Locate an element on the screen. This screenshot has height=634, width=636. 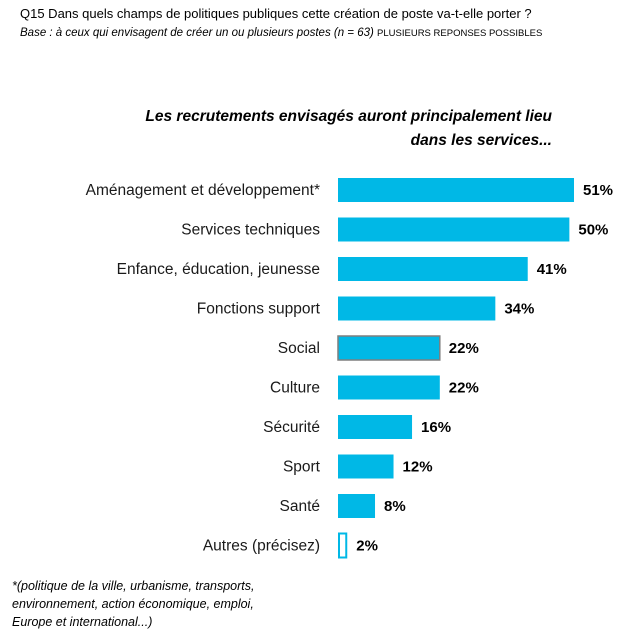
value-label-0: 51% is located at coordinates (598, 190).